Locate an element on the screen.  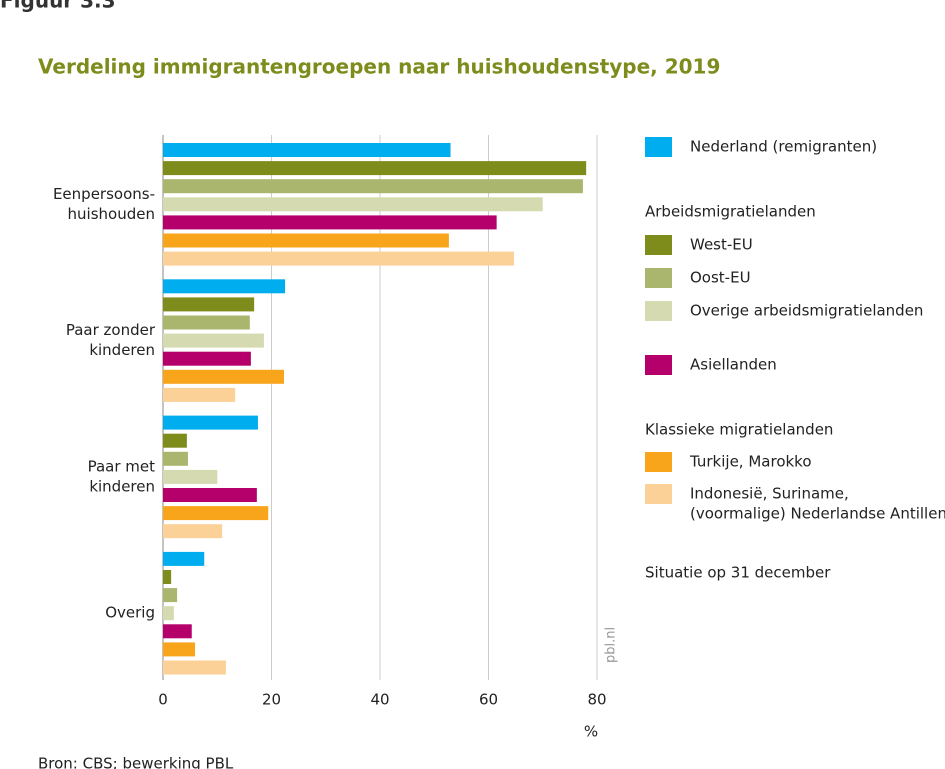
legend-label: Asiellanden is located at coordinates (733, 365).